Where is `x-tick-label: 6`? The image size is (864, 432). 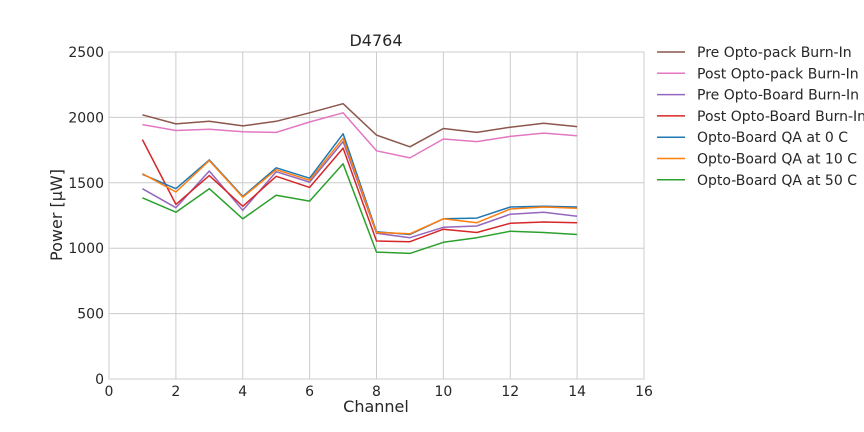 x-tick-label: 6 is located at coordinates (309, 392).